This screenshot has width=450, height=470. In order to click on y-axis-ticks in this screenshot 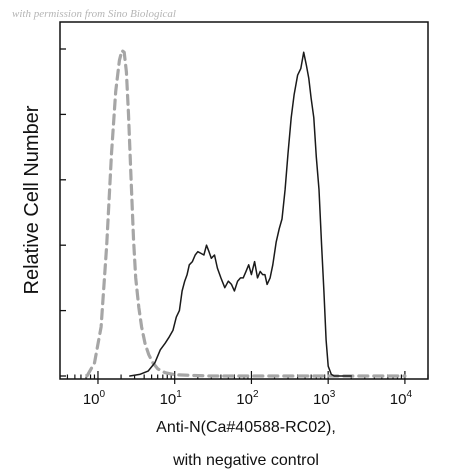, I will do `click(63, 212)`.